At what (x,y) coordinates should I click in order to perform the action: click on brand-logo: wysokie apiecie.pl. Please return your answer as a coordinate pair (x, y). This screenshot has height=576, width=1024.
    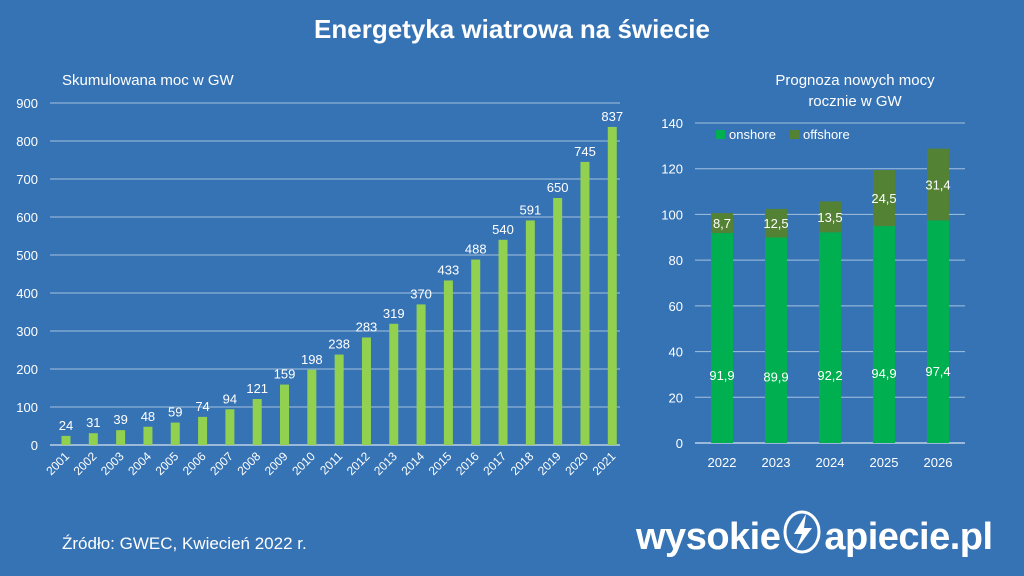
    Looking at the image, I should click on (814, 537).